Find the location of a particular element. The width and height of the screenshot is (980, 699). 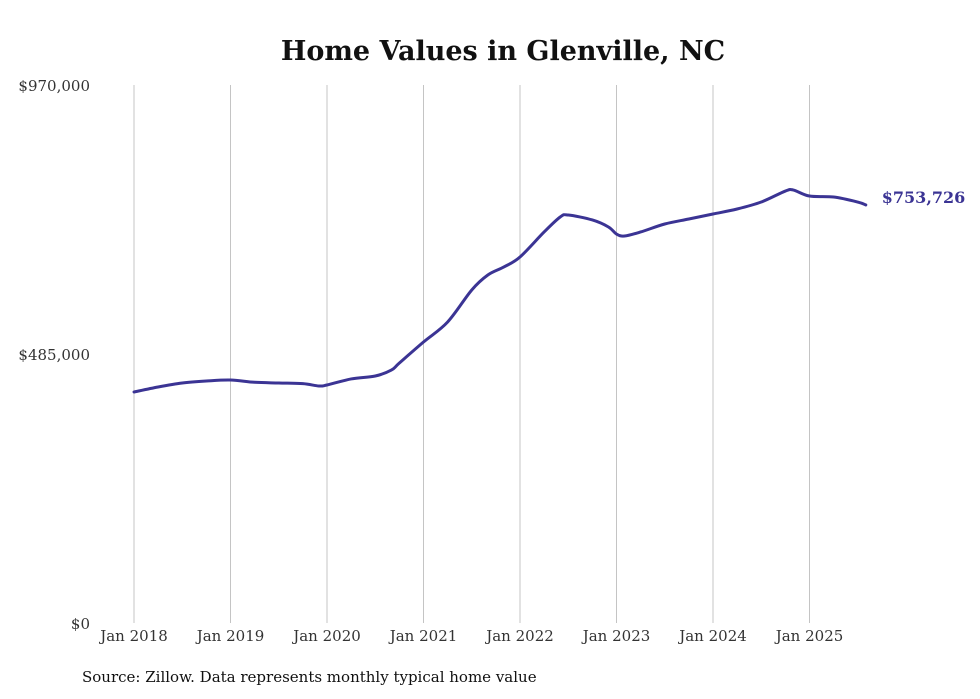

x-tick-label: Jan 2019 is located at coordinates (230, 636).